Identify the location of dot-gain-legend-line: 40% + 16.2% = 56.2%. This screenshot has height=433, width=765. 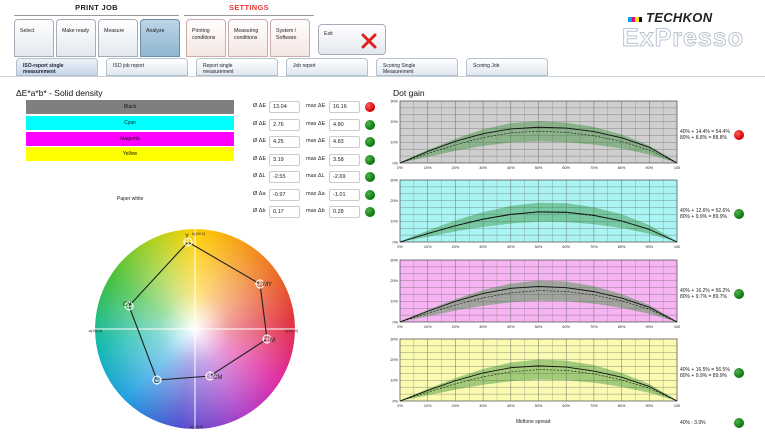
(705, 291).